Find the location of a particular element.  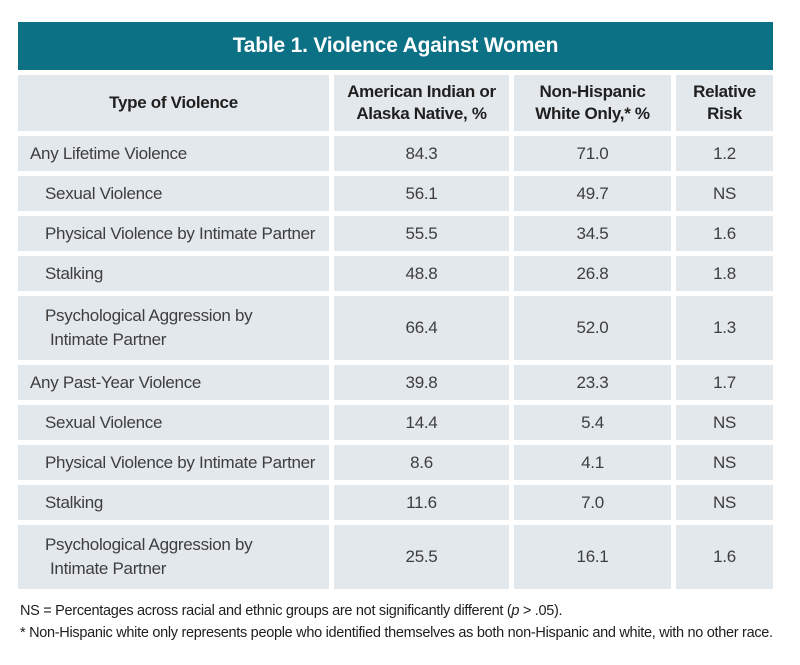

cell-nhw-value: 5.4 is located at coordinates (592, 422).